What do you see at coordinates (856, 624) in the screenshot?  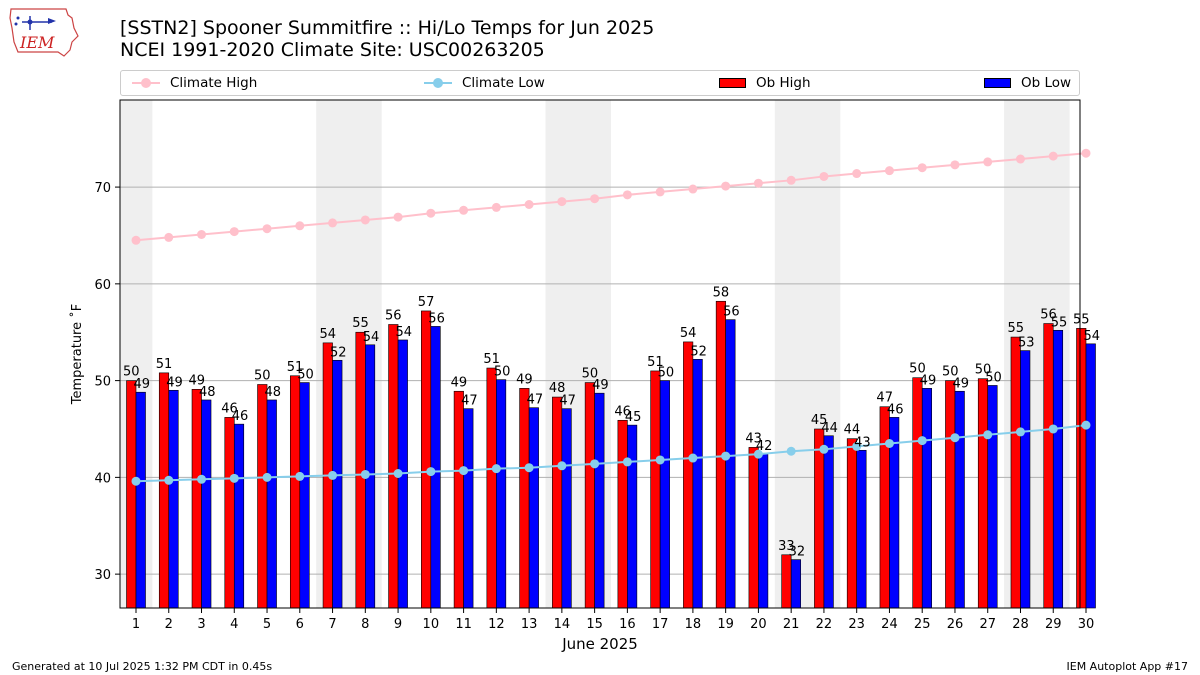 I see `x-tick-label: 23` at bounding box center [856, 624].